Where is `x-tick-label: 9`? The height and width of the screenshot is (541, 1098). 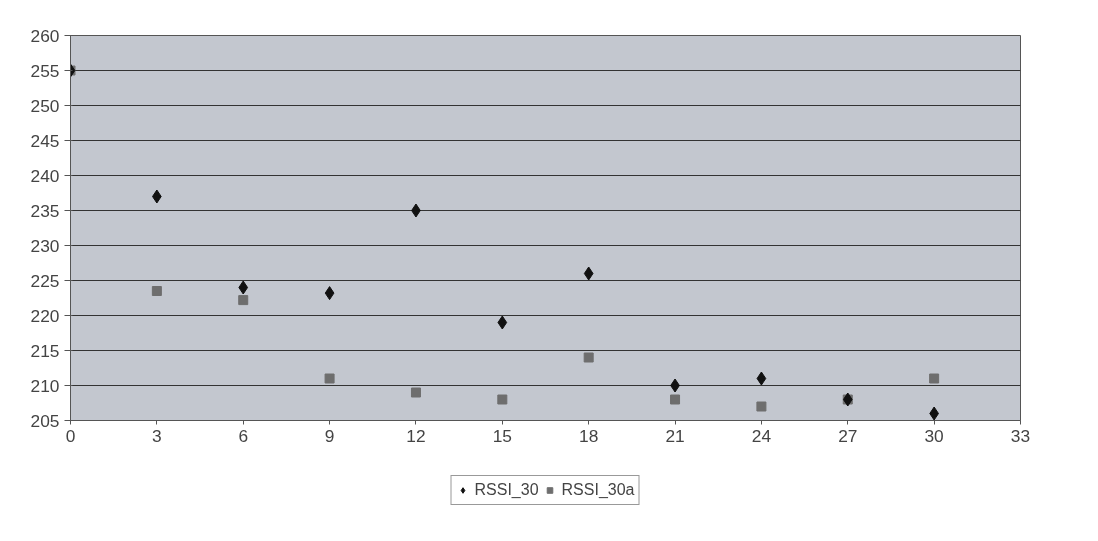 x-tick-label: 9 is located at coordinates (329, 435).